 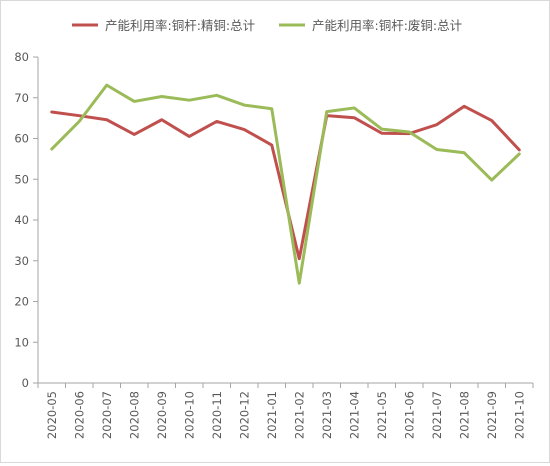 I want to click on legend-label-series-2: 产能利用率:铜杆:废铜:总计, so click(x=387, y=25).